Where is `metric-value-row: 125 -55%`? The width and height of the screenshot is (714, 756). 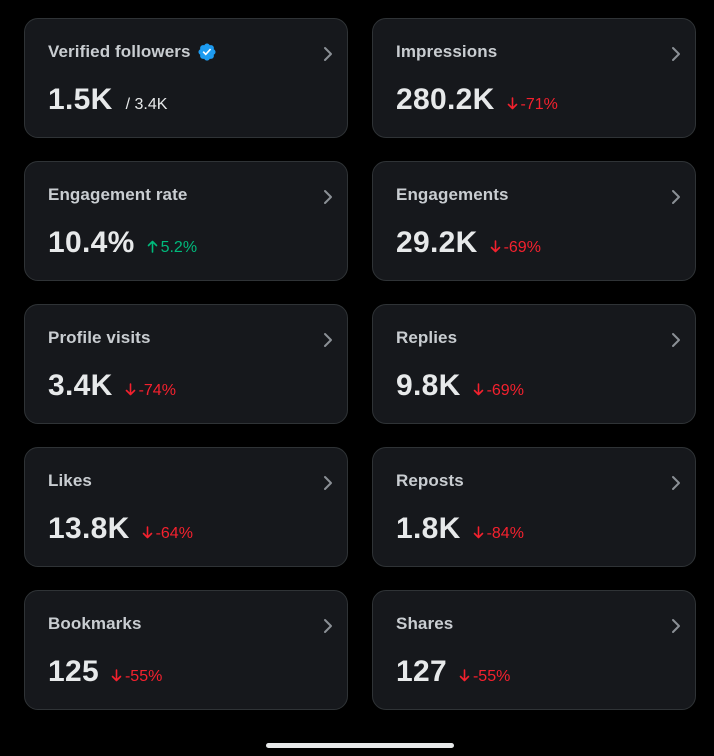
metric-value-row: 125 -55% is located at coordinates (105, 672).